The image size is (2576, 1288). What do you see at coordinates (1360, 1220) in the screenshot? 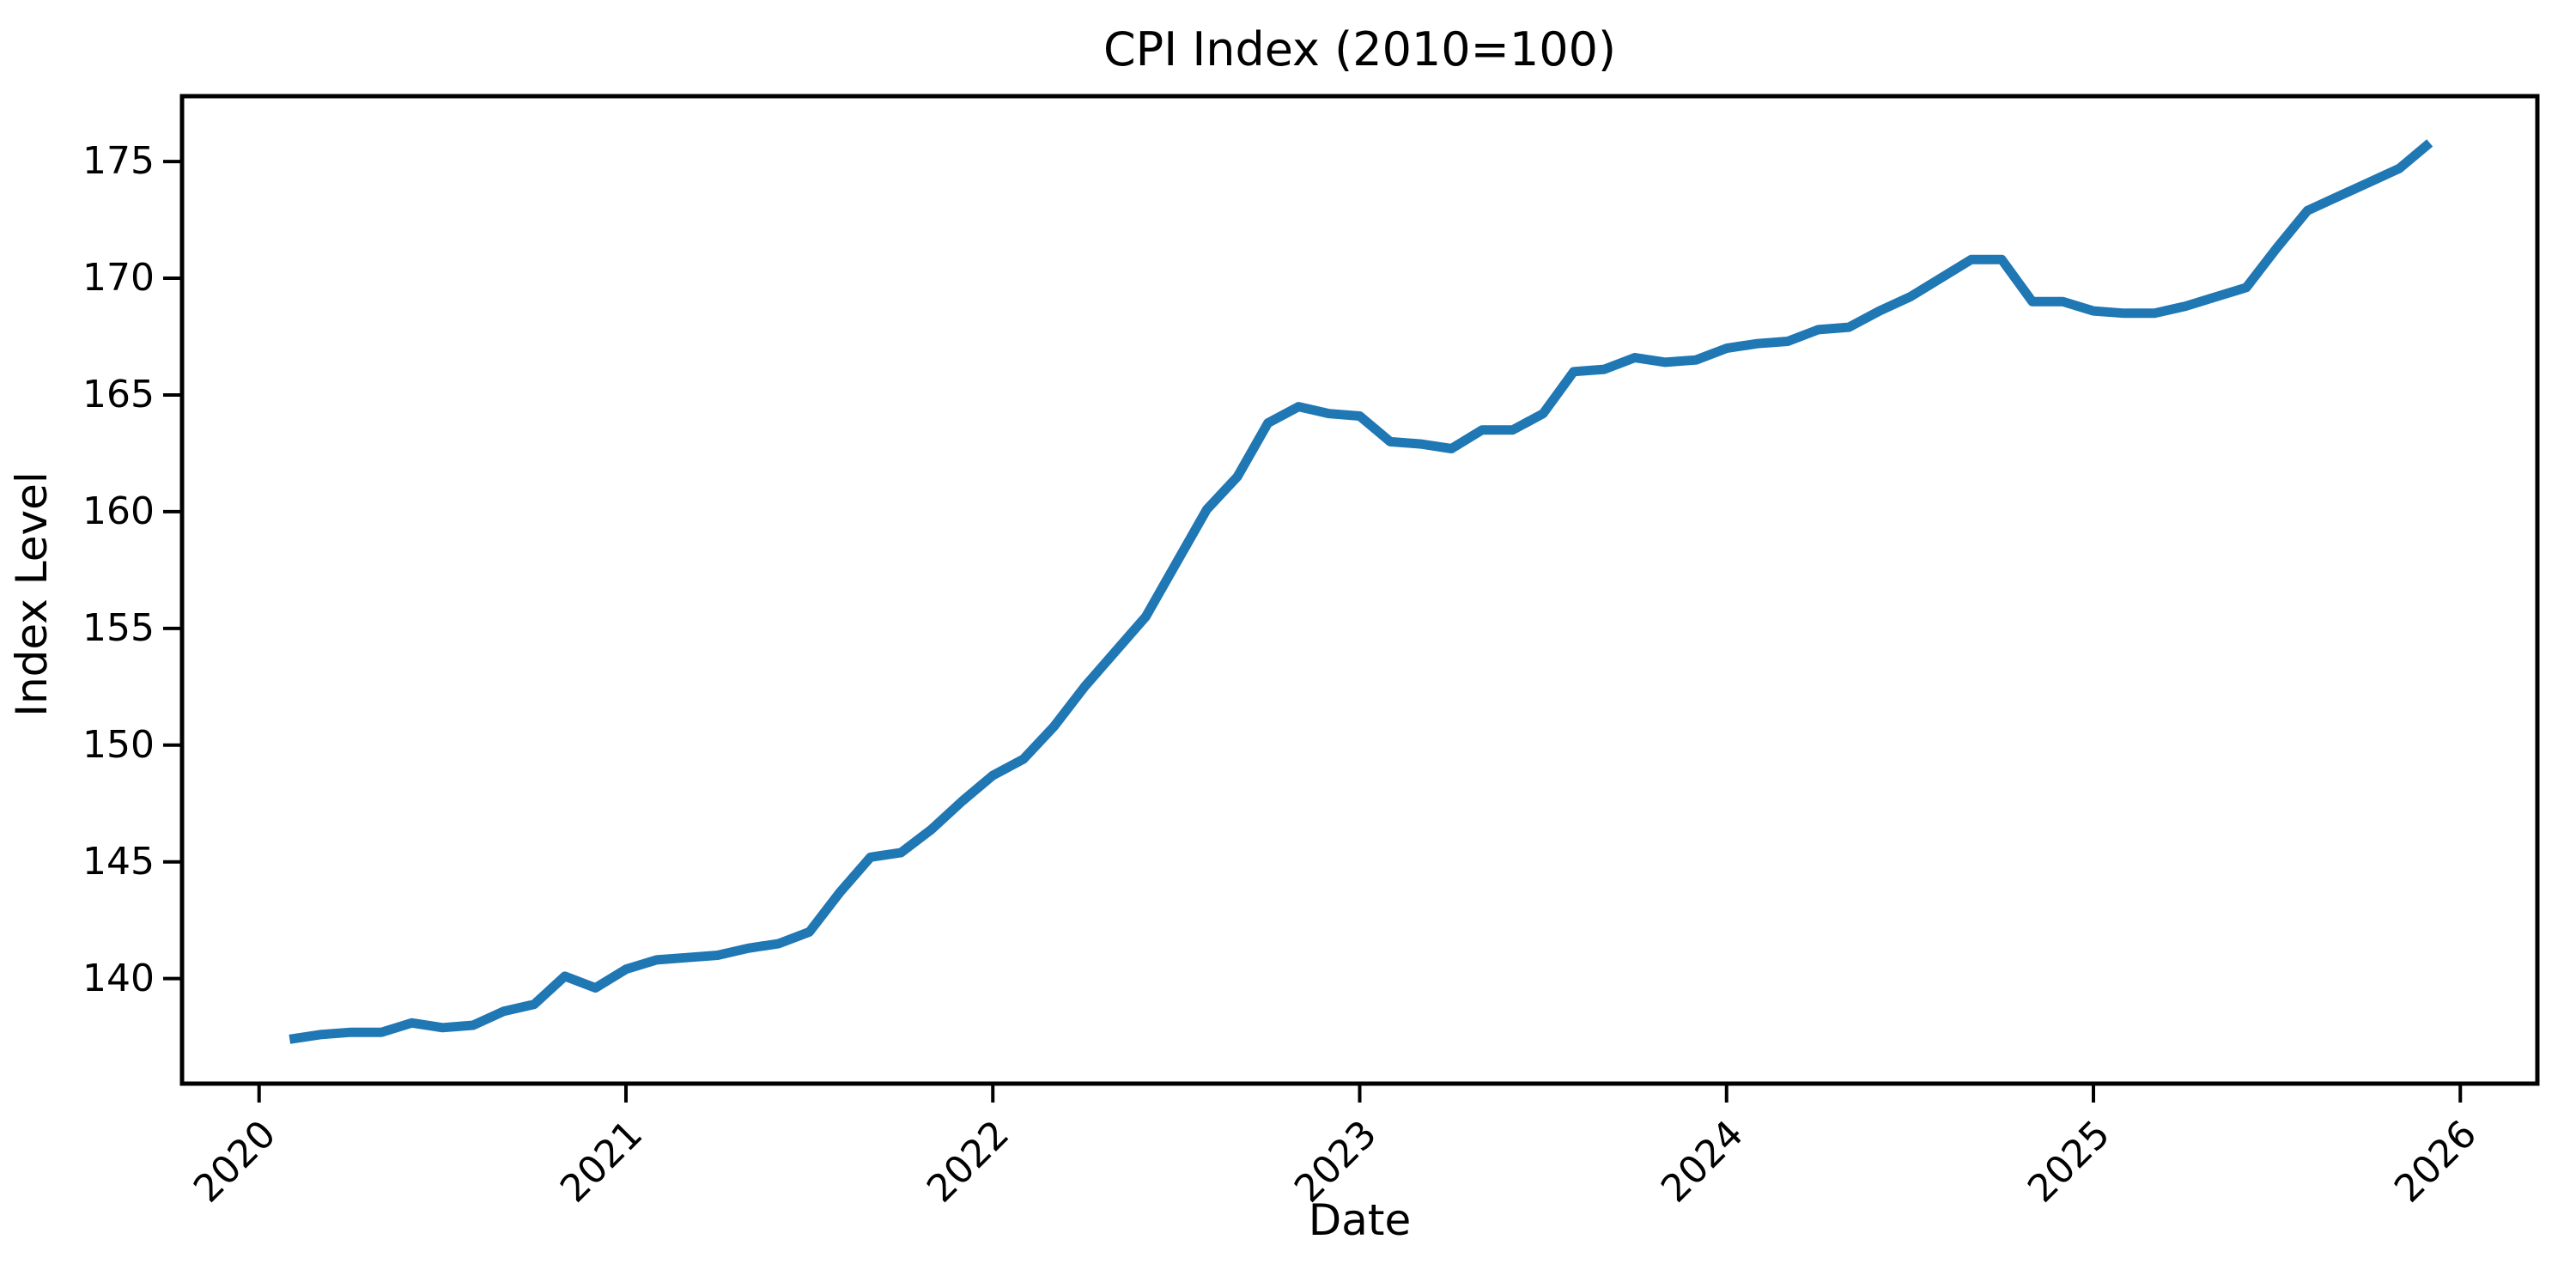
I see `x-axis-label: Date` at bounding box center [1360, 1220].